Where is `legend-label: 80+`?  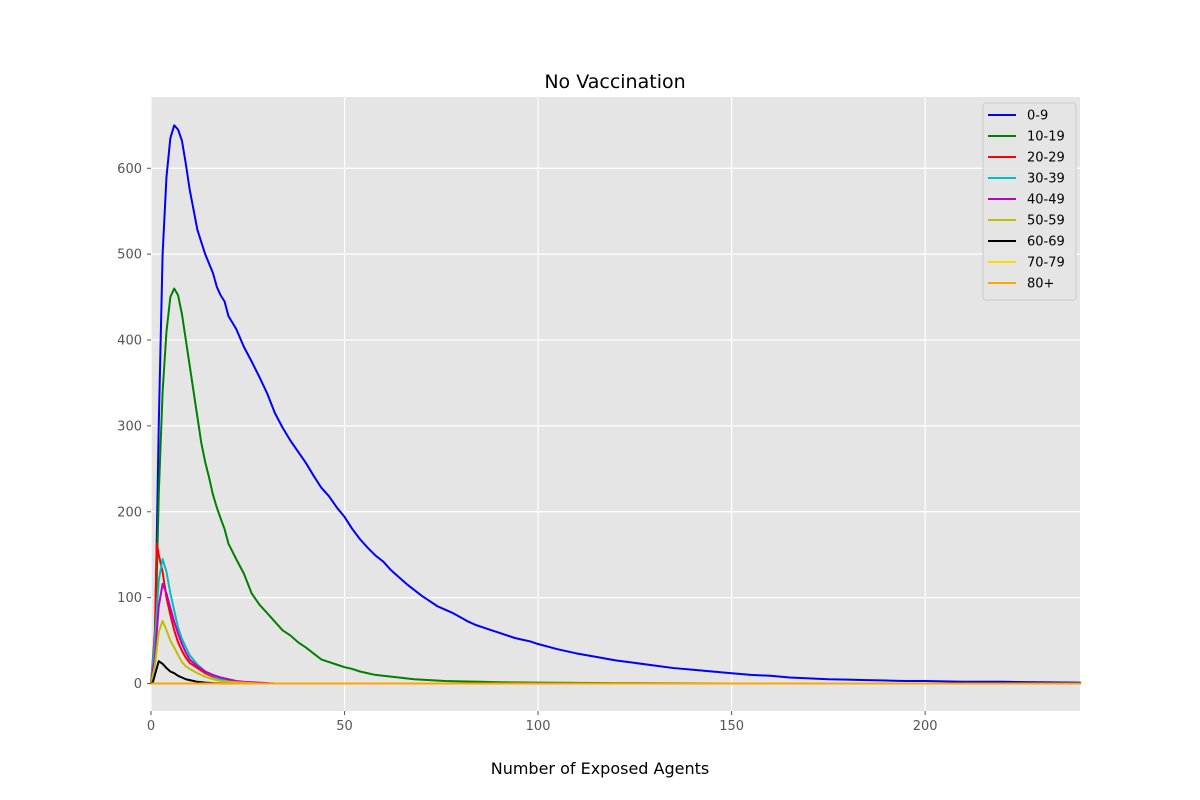 legend-label: 80+ is located at coordinates (1040, 284).